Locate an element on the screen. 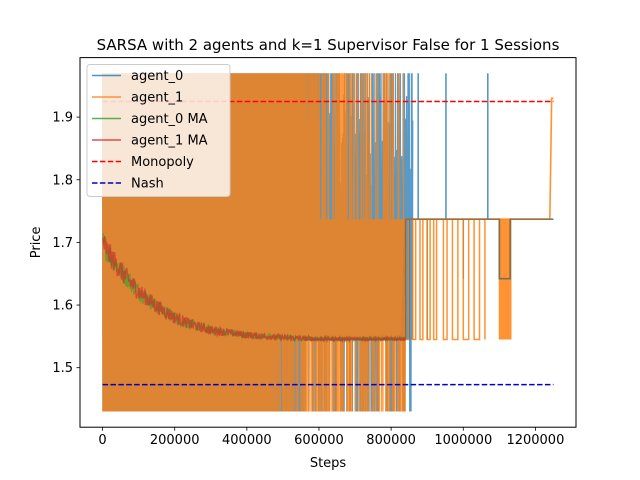  legend-box is located at coordinates (158, 130).